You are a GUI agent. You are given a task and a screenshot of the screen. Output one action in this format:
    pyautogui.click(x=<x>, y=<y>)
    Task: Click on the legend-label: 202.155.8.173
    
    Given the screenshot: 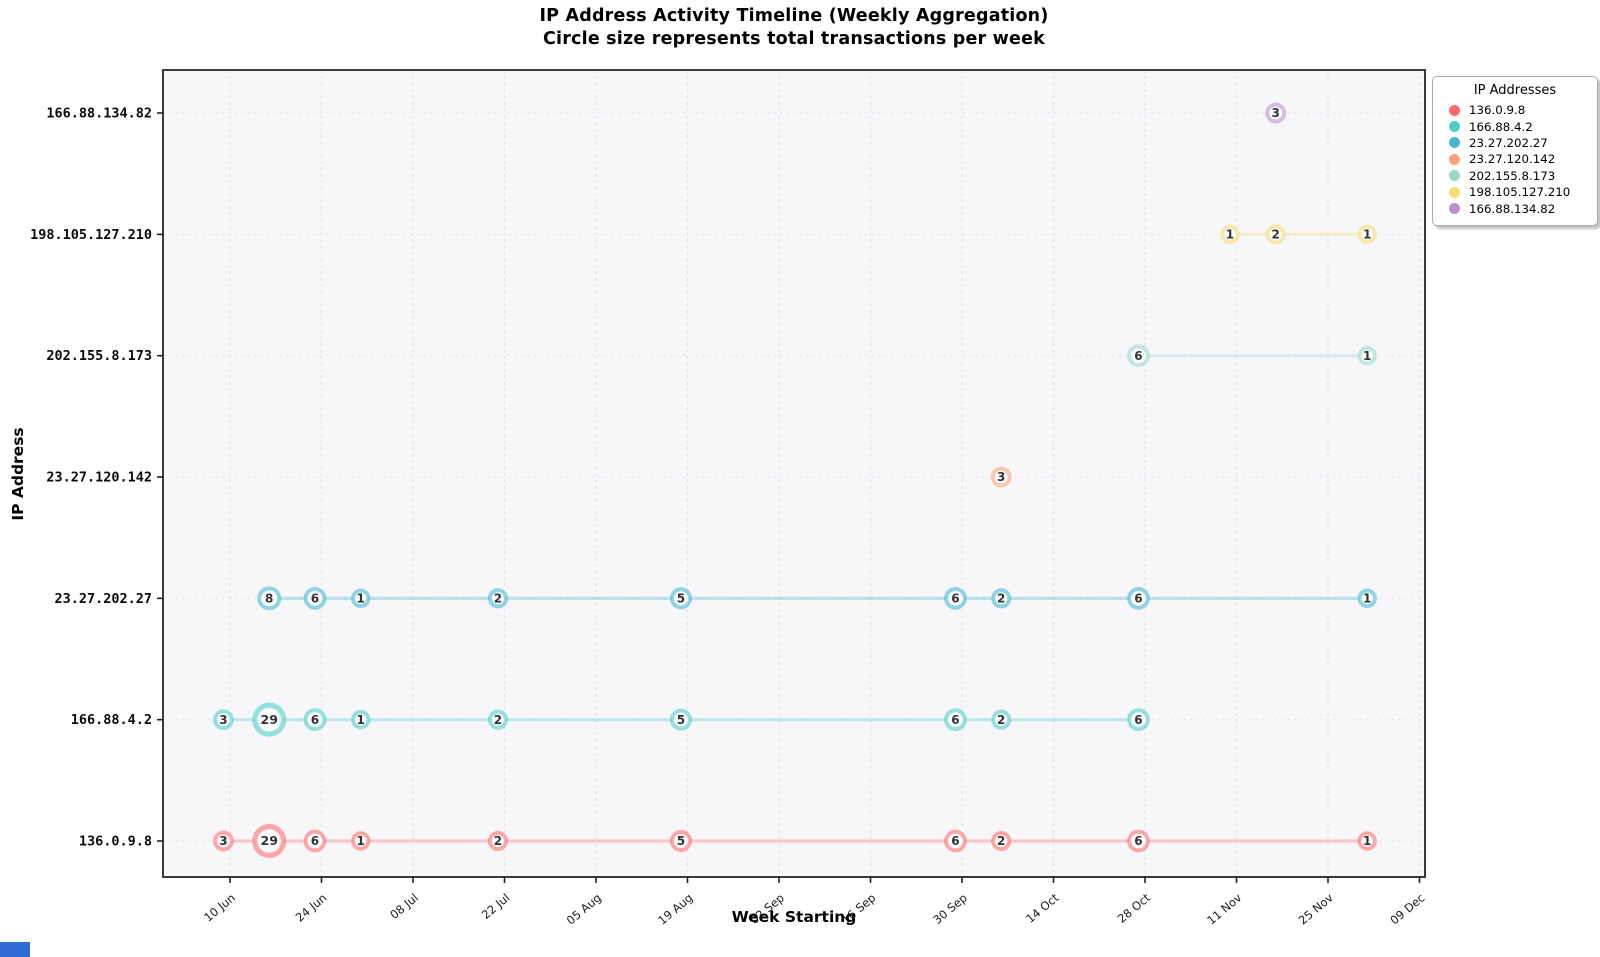 What is the action you would take?
    pyautogui.click(x=1512, y=175)
    